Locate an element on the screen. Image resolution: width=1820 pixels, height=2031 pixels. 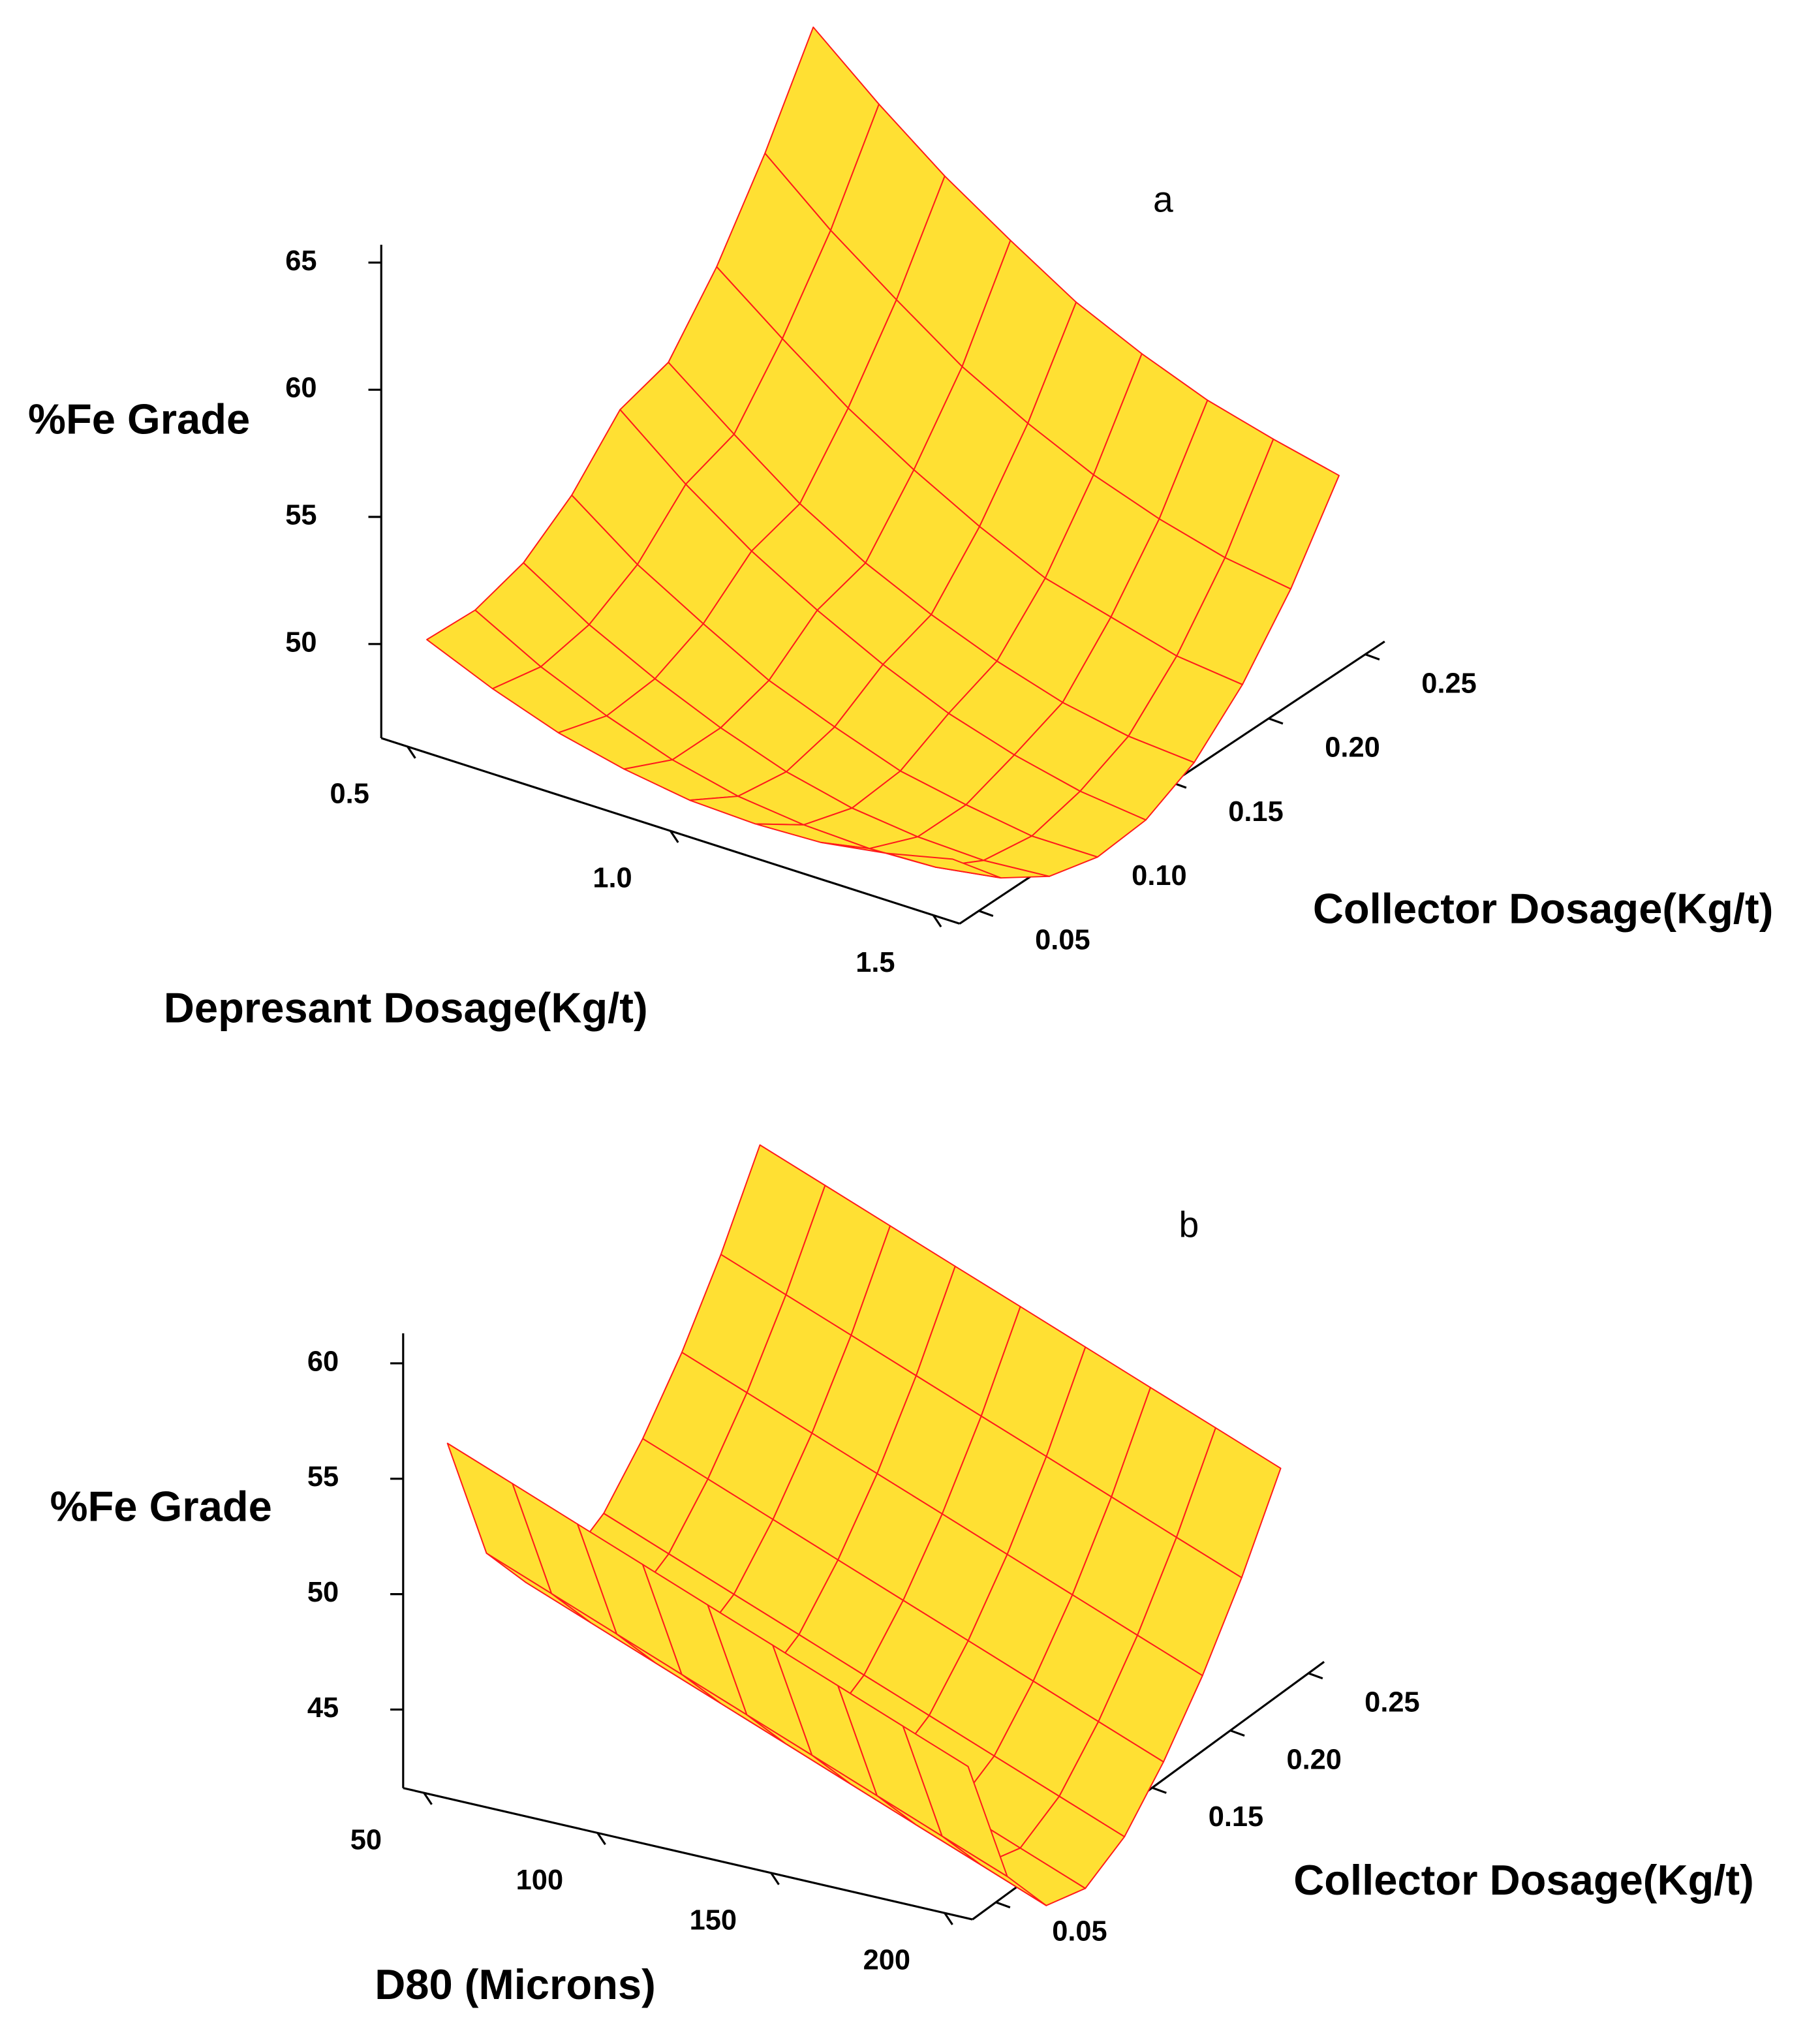
x-tick-label: 200 is located at coordinates (887, 1960).